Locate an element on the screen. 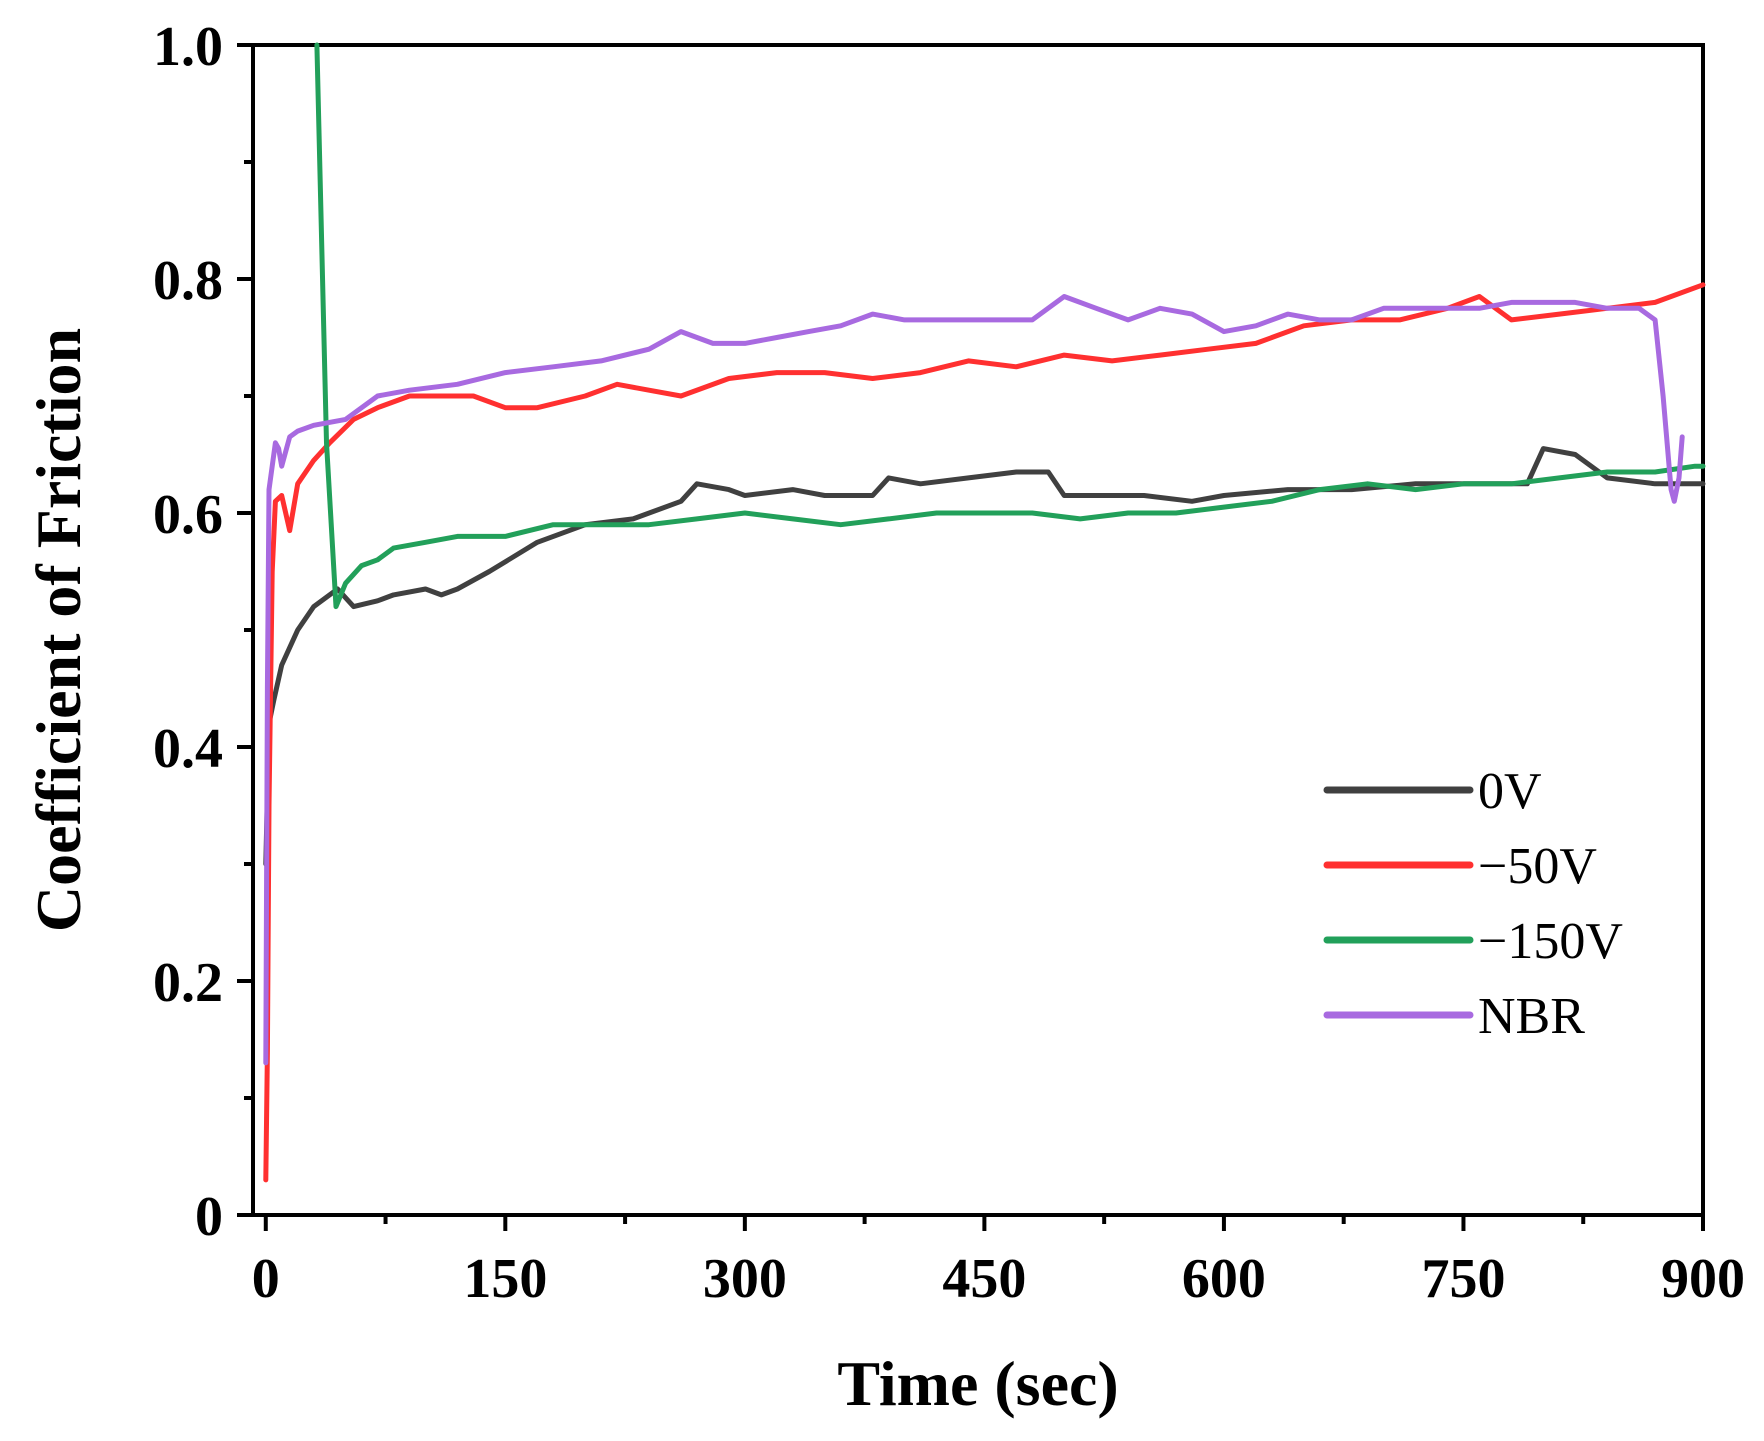 The height and width of the screenshot is (1441, 1764). y-tick-label: 0.6 is located at coordinates (188, 515).